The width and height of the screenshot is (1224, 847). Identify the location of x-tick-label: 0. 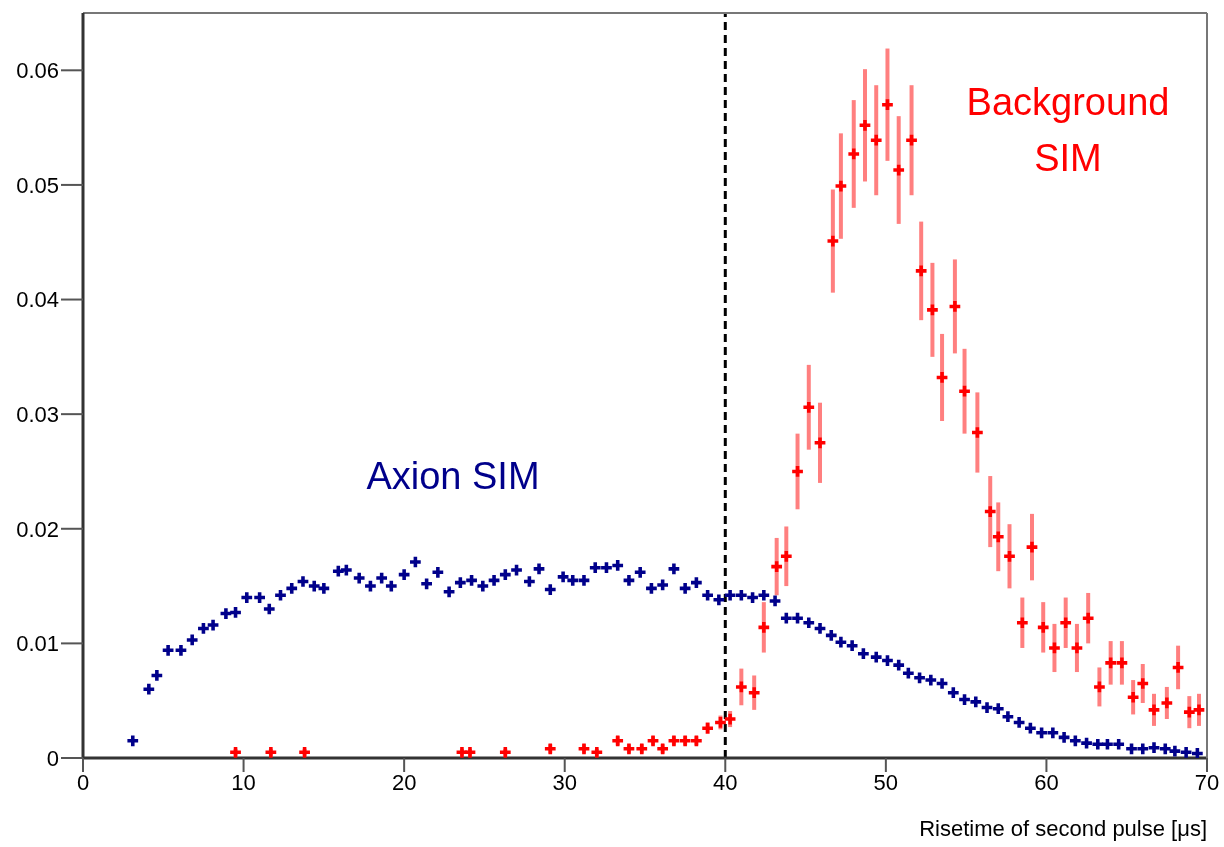
(83, 782).